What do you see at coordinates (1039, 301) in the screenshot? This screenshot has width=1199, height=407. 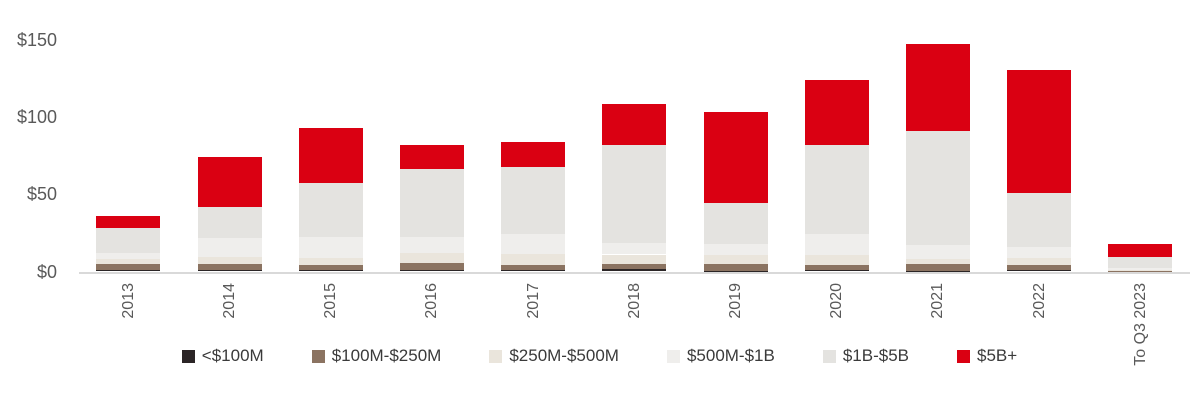 I see `x-axis-label: 2022` at bounding box center [1039, 301].